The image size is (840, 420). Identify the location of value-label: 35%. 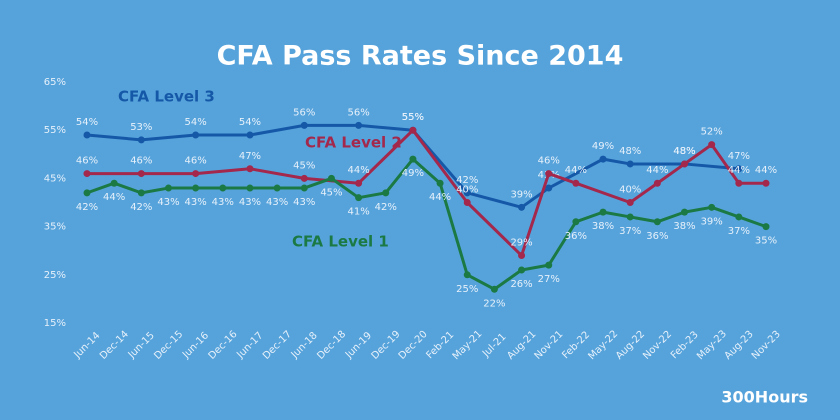
(766, 241).